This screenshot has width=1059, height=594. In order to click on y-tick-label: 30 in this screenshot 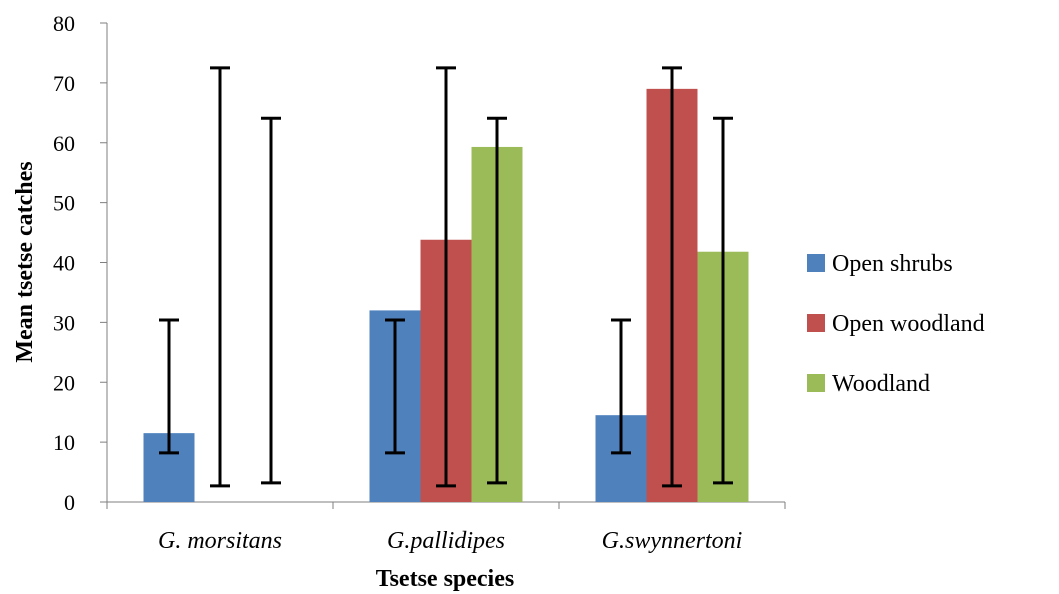, I will do `click(64, 322)`.